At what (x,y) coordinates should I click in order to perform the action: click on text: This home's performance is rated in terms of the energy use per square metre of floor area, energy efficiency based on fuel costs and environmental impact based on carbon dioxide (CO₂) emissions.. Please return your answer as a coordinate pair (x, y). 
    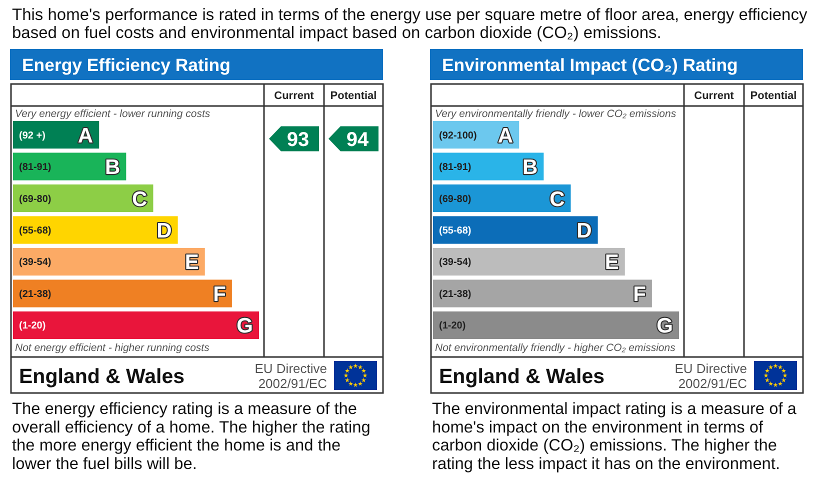
    Looking at the image, I should click on (410, 24).